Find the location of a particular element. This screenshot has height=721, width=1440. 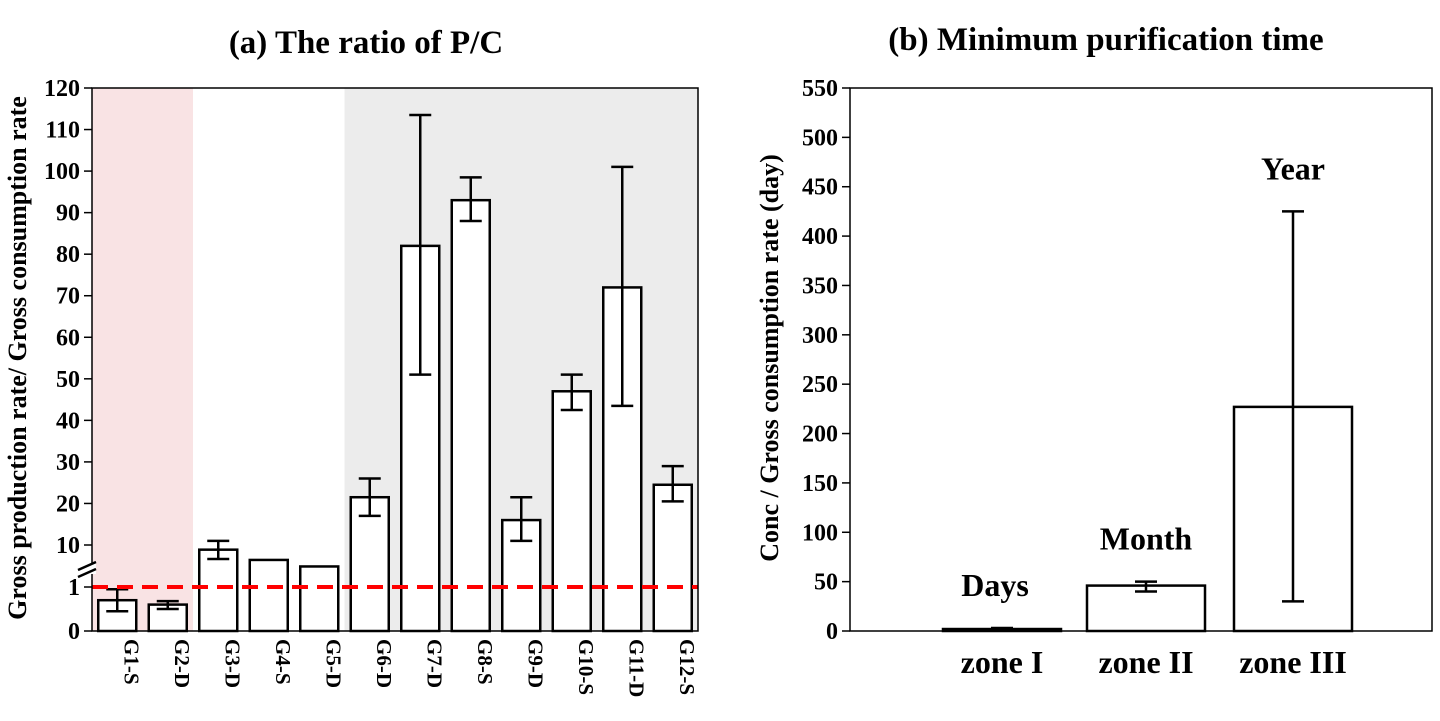

y-tick-label-b: 500 is located at coordinates (820, 138).